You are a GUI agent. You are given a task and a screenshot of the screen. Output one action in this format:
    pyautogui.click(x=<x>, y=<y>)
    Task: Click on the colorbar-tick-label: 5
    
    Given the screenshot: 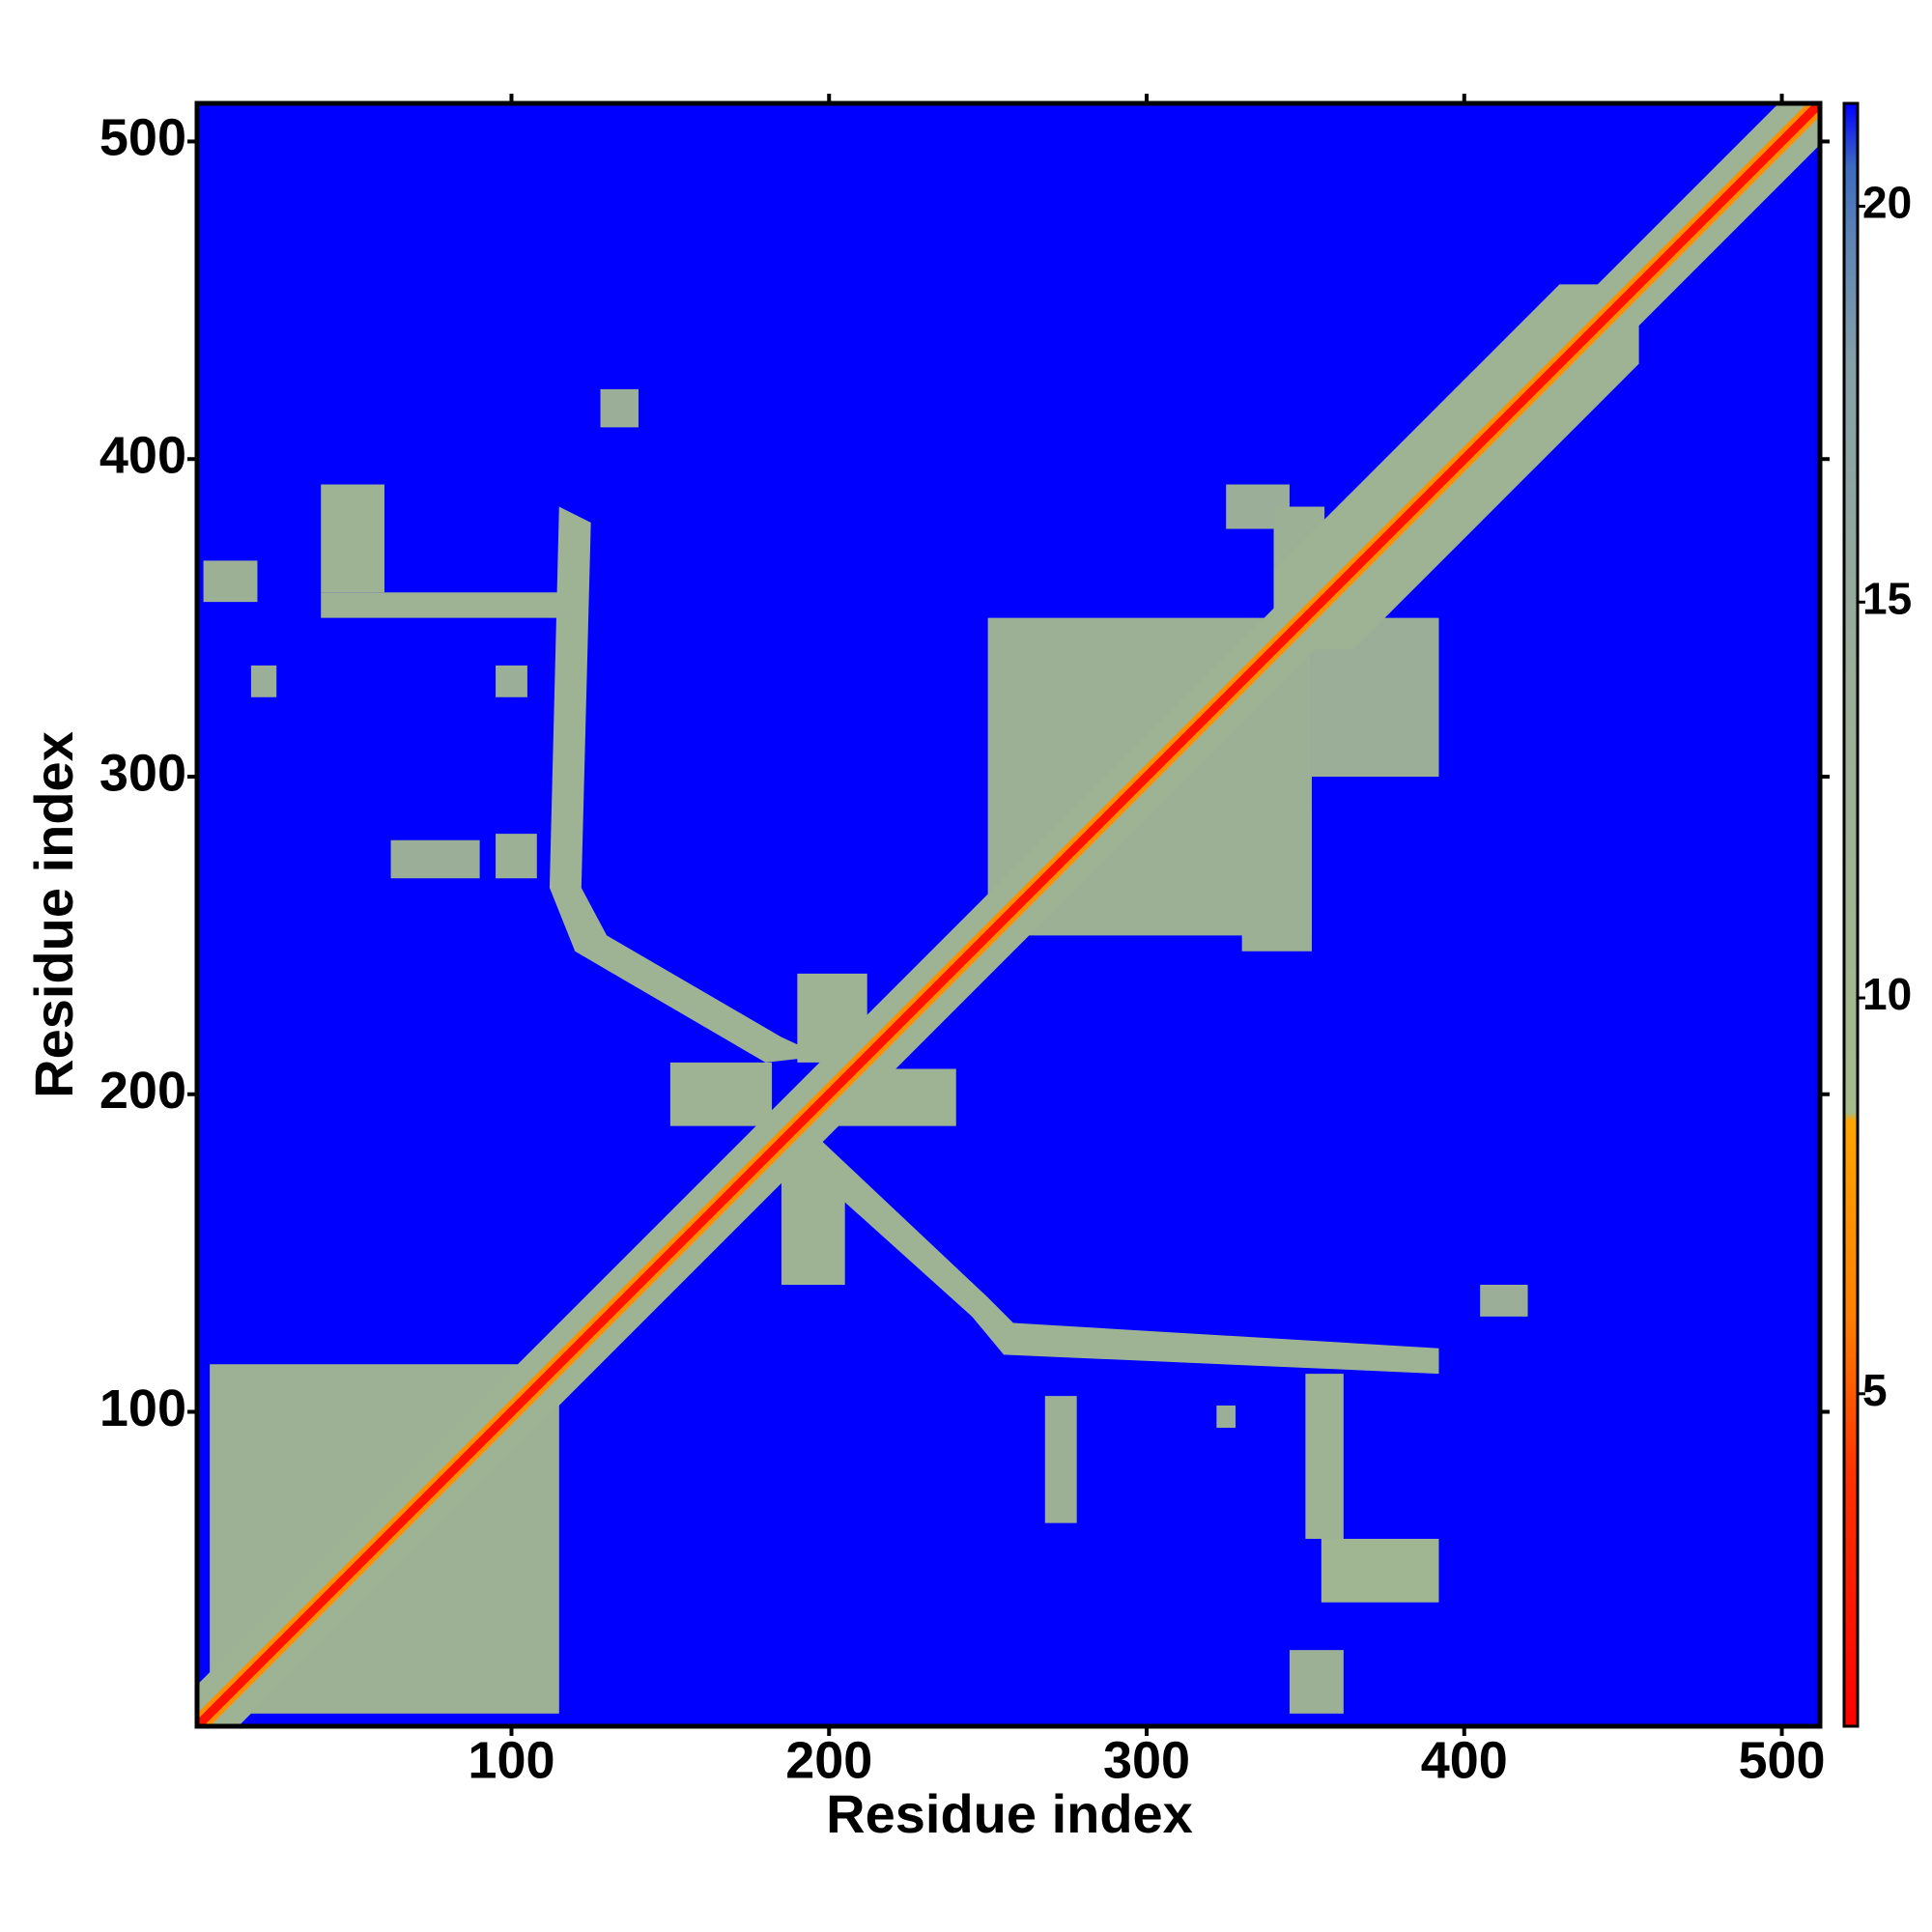 What is the action you would take?
    pyautogui.click(x=1875, y=1390)
    